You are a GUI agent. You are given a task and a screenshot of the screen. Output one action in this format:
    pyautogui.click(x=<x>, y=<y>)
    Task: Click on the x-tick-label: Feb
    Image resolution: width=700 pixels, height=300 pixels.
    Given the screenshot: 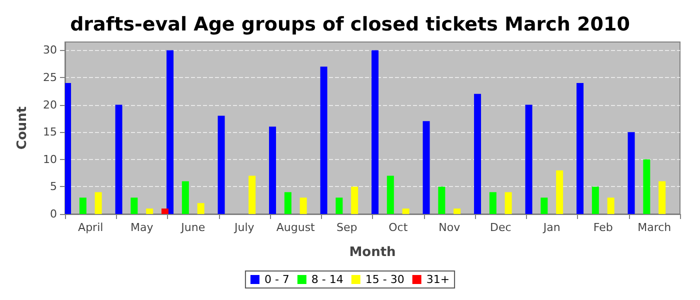 What is the action you would take?
    pyautogui.click(x=603, y=227)
    